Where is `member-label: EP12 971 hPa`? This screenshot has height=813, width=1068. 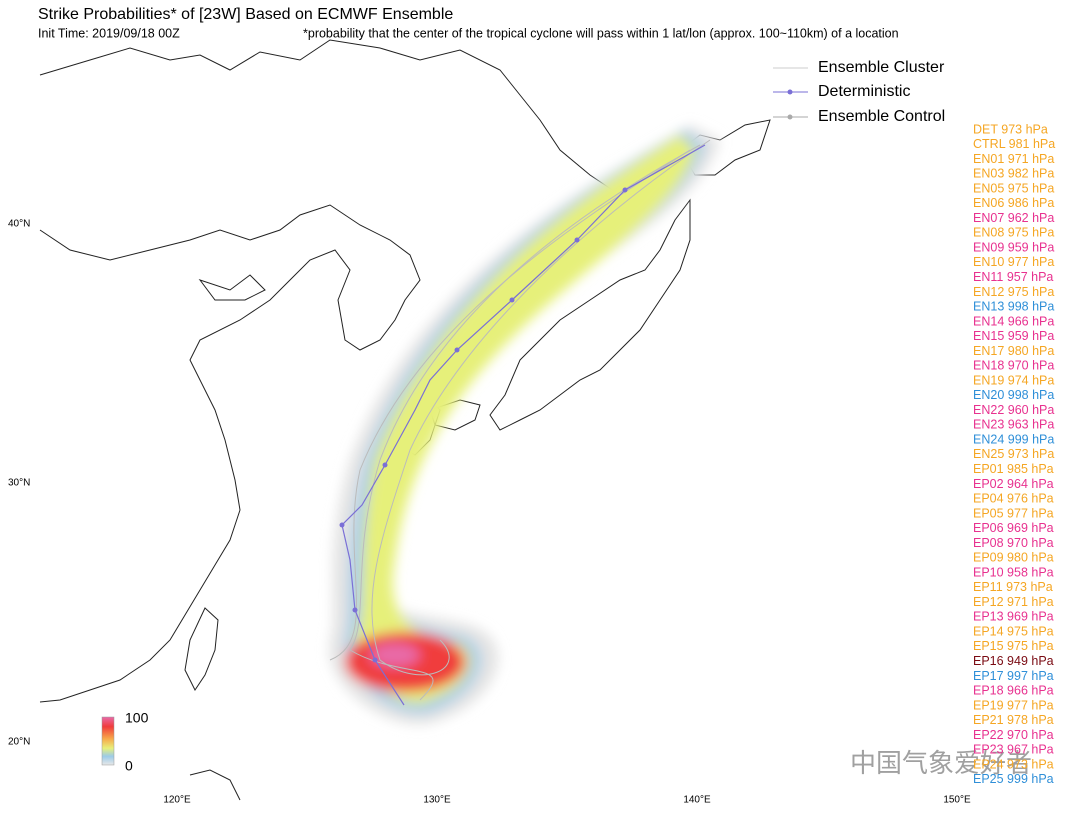
member-label: EP12 971 hPa is located at coordinates (1013, 602).